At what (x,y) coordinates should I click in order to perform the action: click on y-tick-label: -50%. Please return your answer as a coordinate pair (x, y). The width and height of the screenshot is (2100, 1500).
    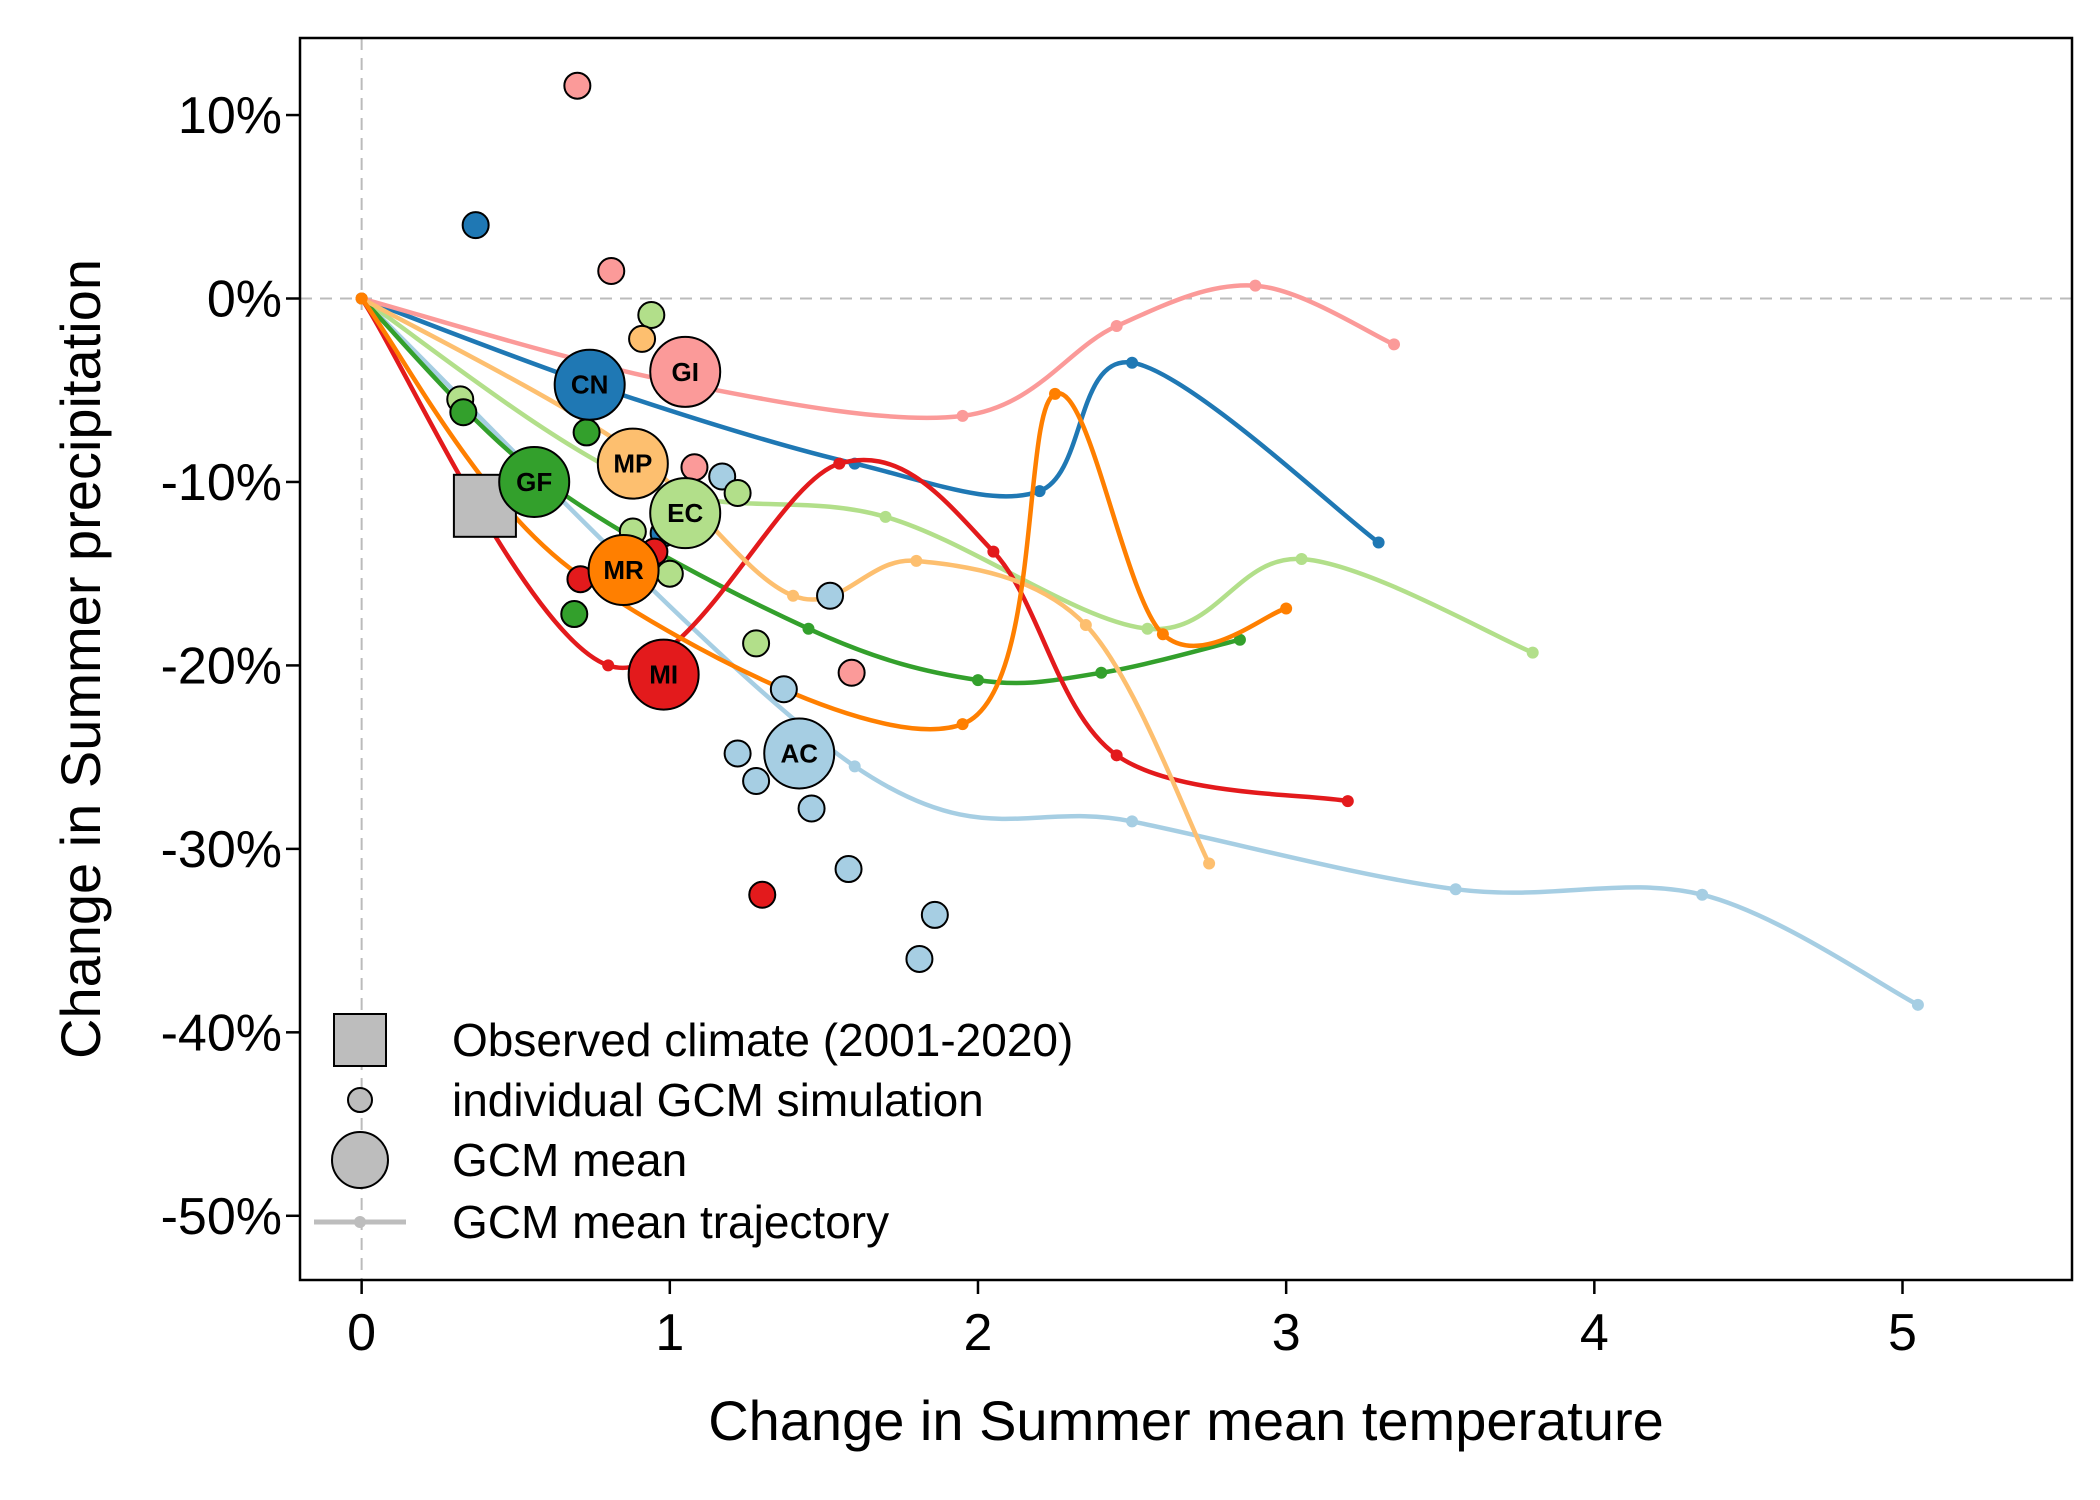
    Looking at the image, I should click on (221, 1217).